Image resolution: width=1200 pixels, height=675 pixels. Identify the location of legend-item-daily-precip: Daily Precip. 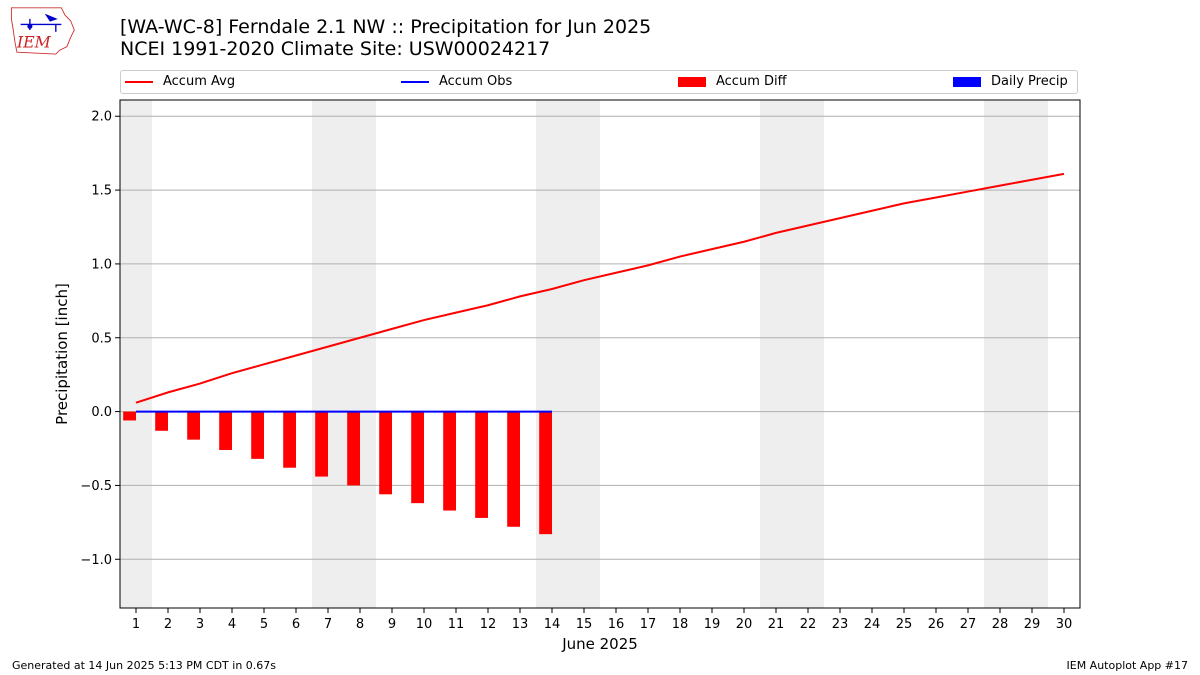
(1010, 82).